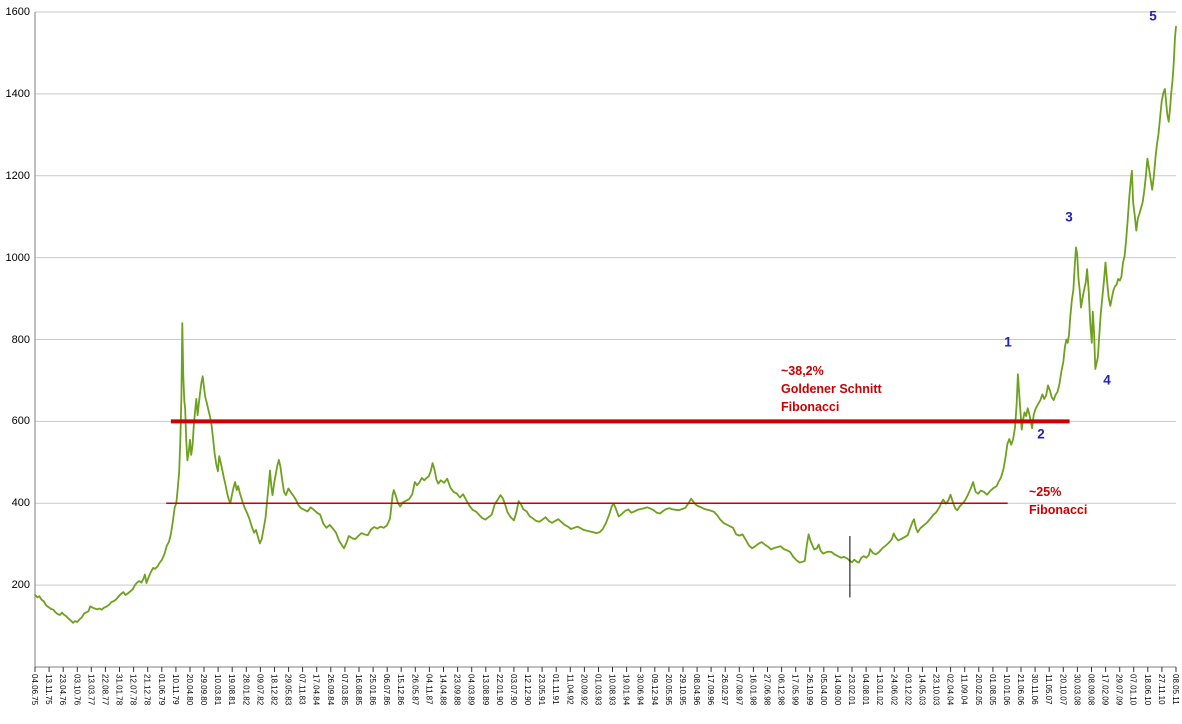 The image size is (1182, 724). I want to click on x-axis-tick-label: 19.01.94, so click(626, 690).